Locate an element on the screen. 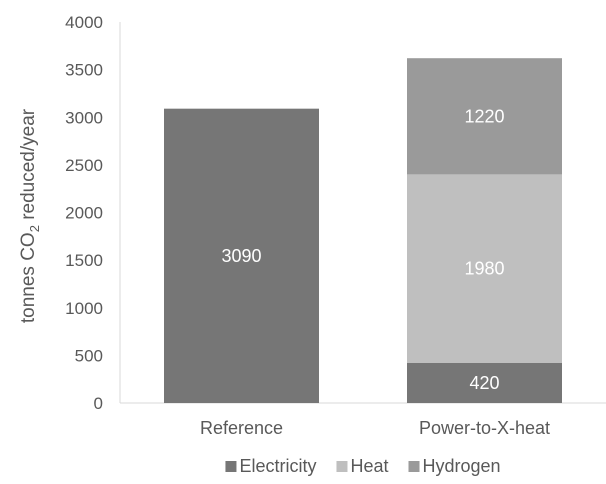 The width and height of the screenshot is (606, 484). y-tick-label: 2500 is located at coordinates (84, 165).